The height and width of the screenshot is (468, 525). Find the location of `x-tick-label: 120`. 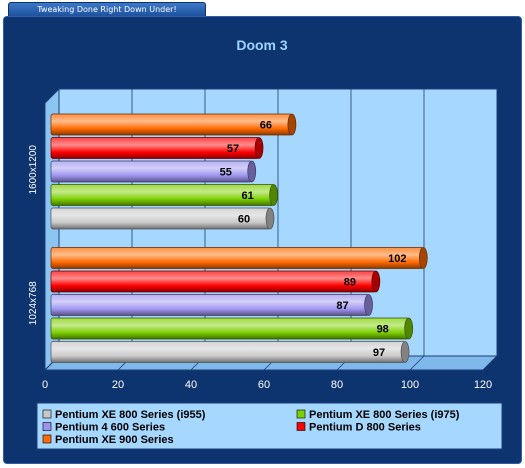

x-tick-label: 120 is located at coordinates (483, 385).